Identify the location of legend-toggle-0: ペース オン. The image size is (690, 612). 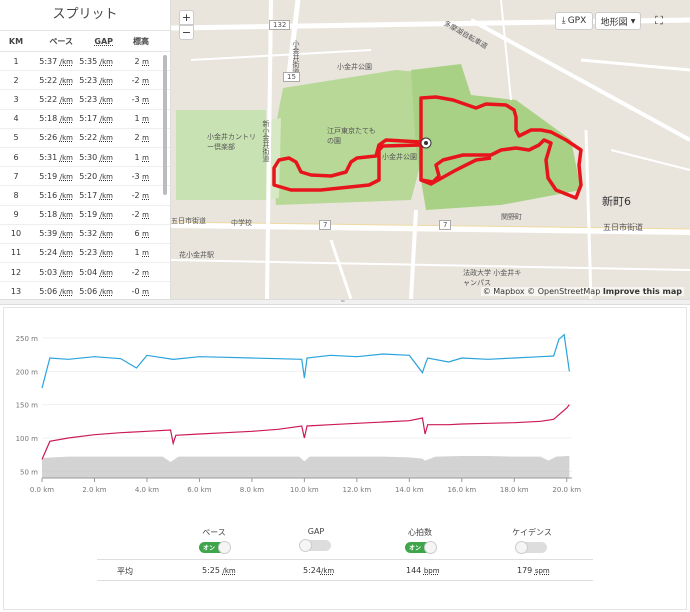
(214, 541).